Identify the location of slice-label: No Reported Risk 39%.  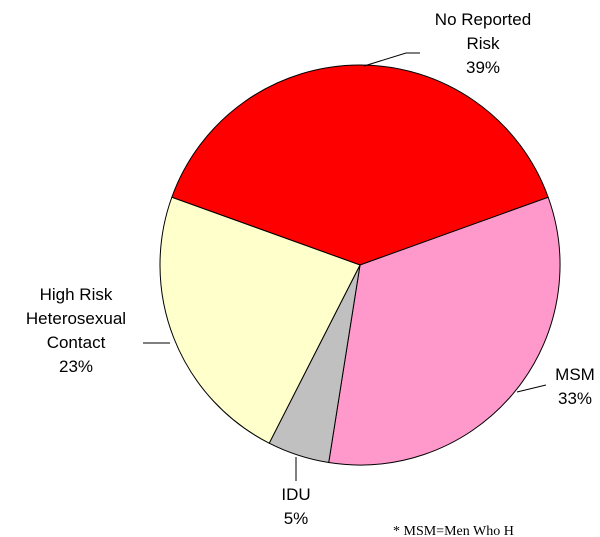
(483, 44).